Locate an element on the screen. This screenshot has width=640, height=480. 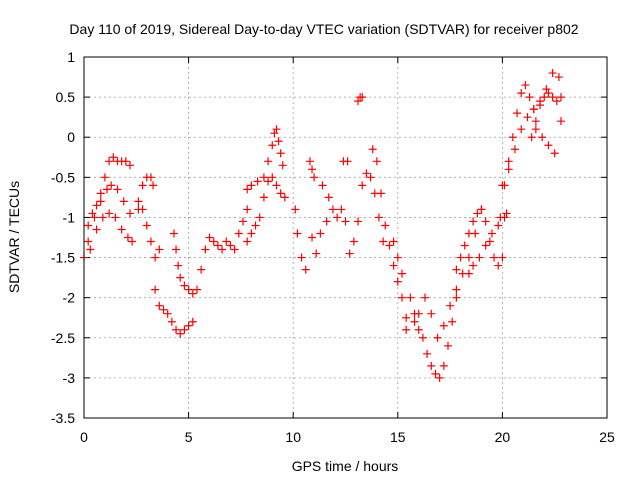
y-tick-label: 0.5 is located at coordinates (66, 97).